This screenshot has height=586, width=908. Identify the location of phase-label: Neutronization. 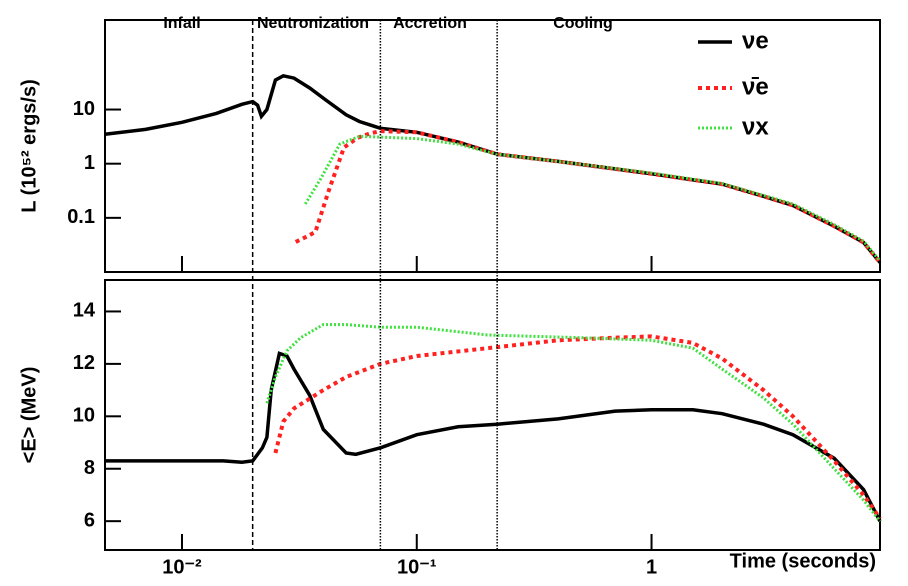
(313, 23).